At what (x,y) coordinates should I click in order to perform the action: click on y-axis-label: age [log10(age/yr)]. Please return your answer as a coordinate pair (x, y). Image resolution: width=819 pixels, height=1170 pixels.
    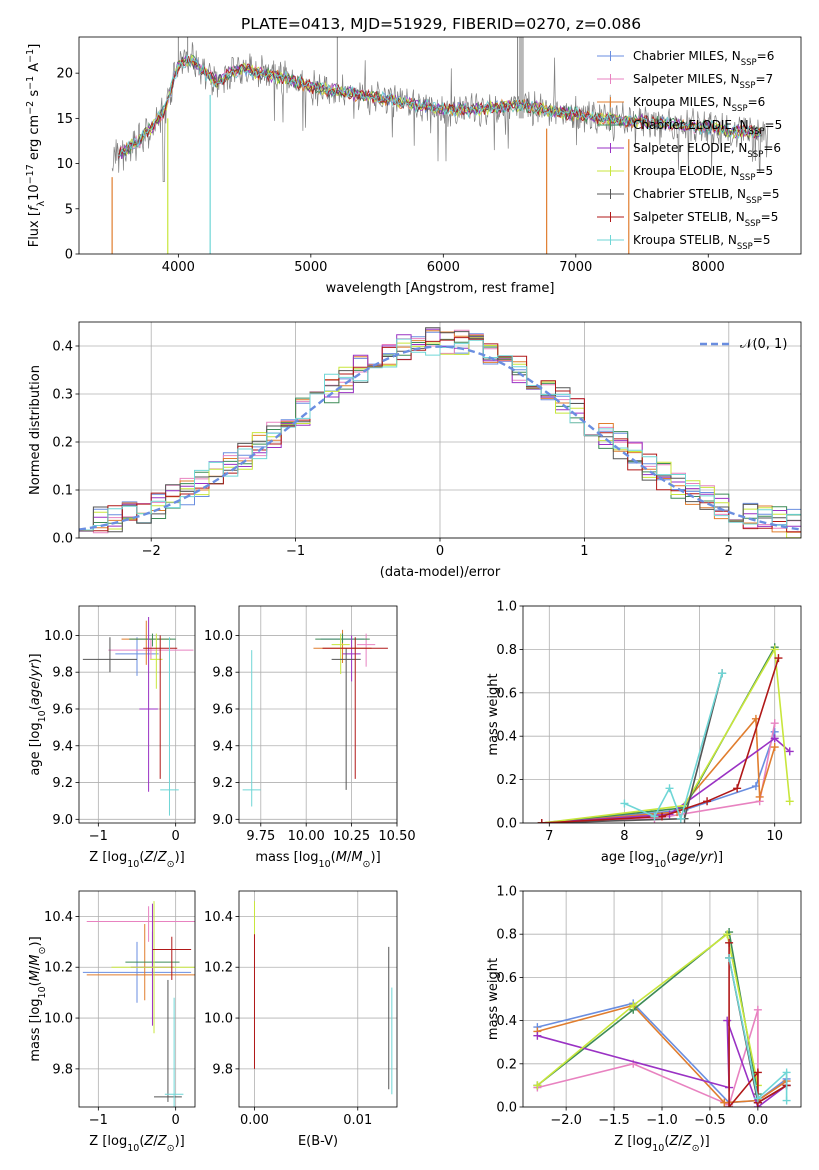
    Looking at the image, I should click on (38, 714).